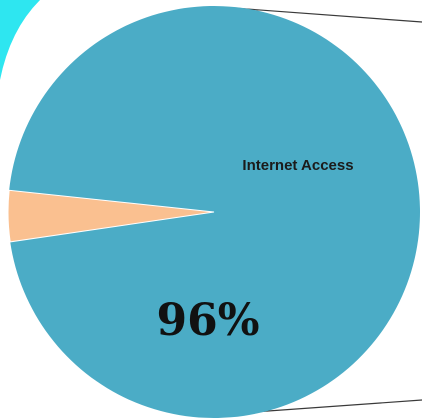 This screenshot has height=420, width=422. What do you see at coordinates (297, 165) in the screenshot?
I see `slice-label-internet-access: Internet Access` at bounding box center [297, 165].